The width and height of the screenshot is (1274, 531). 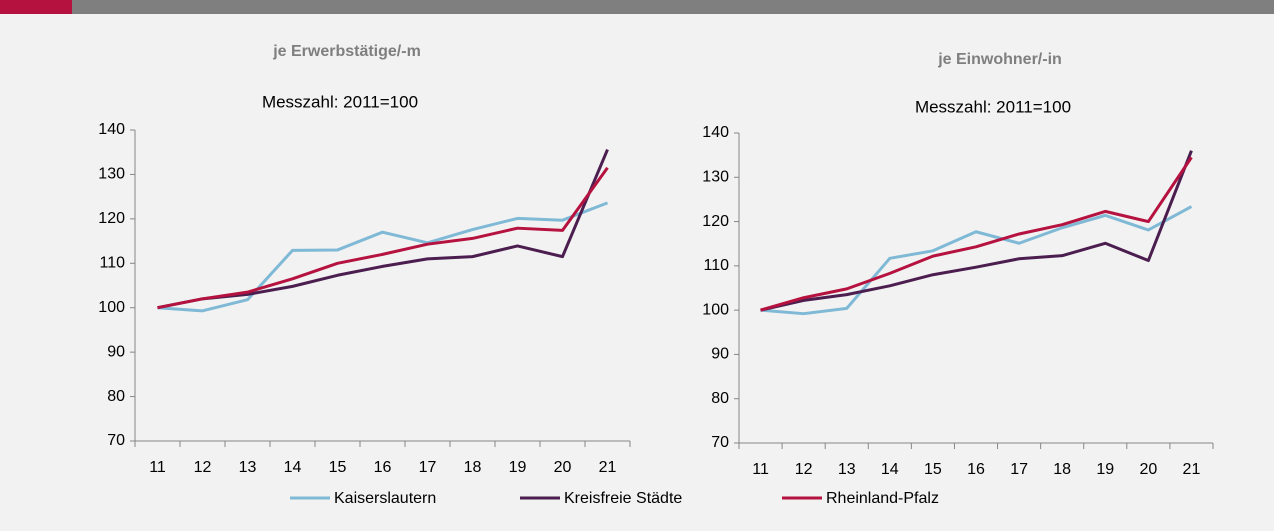 I want to click on top-bar, so click(x=637, y=7).